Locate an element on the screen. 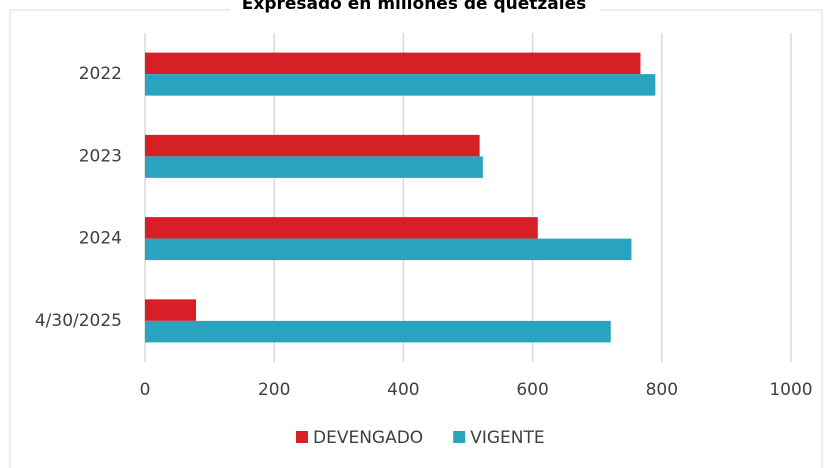 The height and width of the screenshot is (468, 828). title-backdrop is located at coordinates (415, 9).